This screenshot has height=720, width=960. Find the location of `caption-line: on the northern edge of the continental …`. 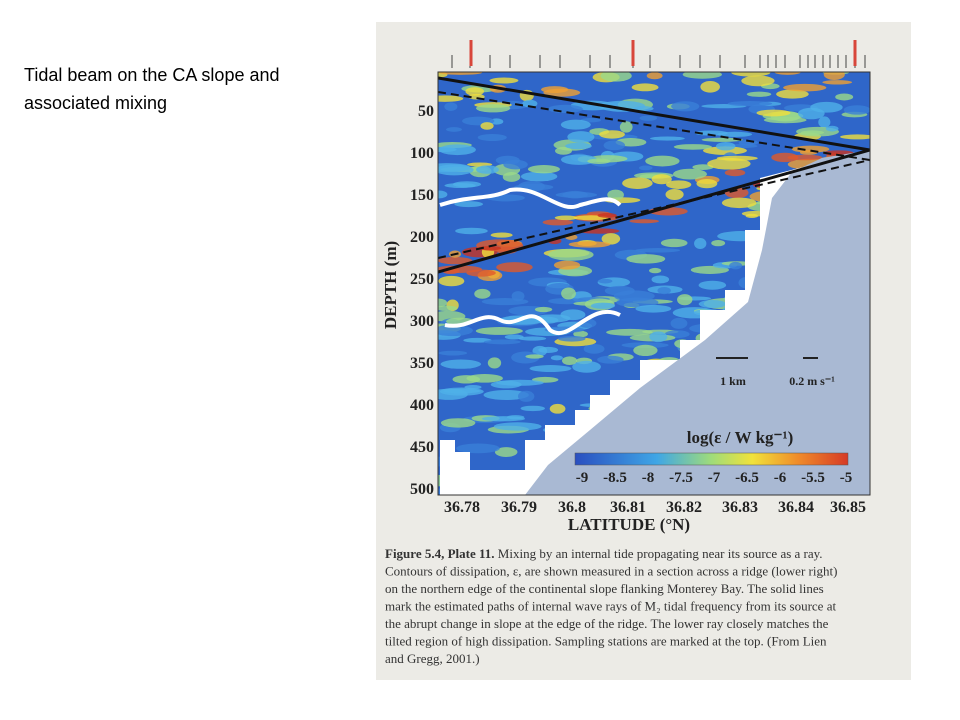

caption-line: on the northern edge of the continental … is located at coordinates (604, 588).